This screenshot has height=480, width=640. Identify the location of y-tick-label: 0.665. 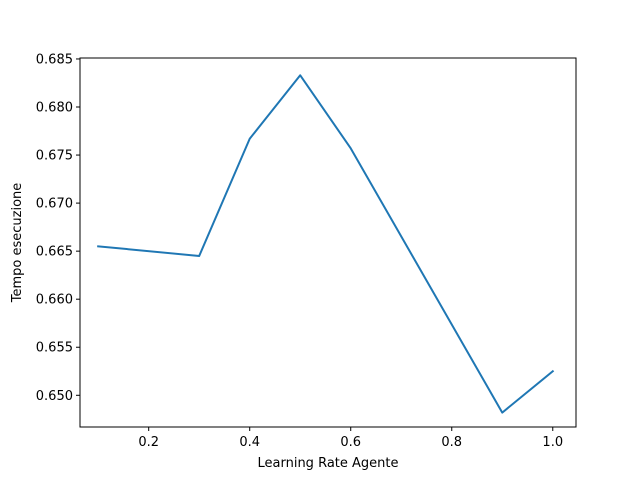
(54, 252).